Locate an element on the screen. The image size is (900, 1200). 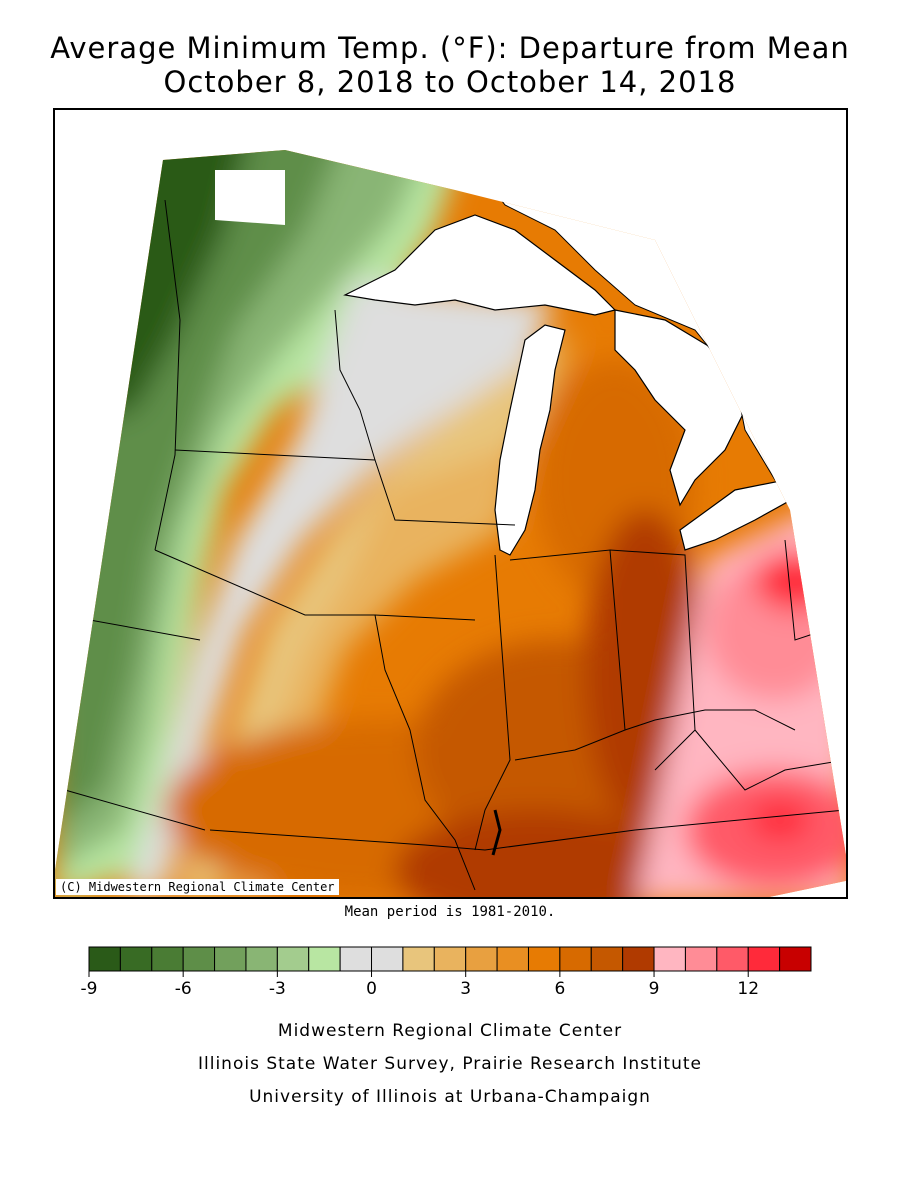
legend-tick-label: 6 is located at coordinates (559, 989).